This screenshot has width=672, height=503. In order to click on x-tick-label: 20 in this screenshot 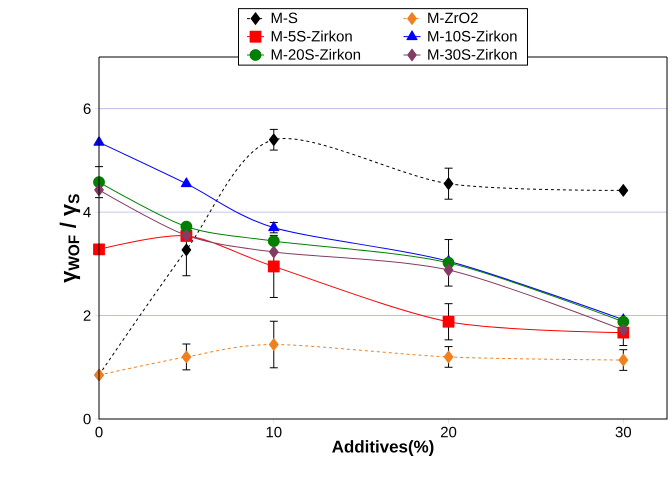, I will do `click(448, 432)`.